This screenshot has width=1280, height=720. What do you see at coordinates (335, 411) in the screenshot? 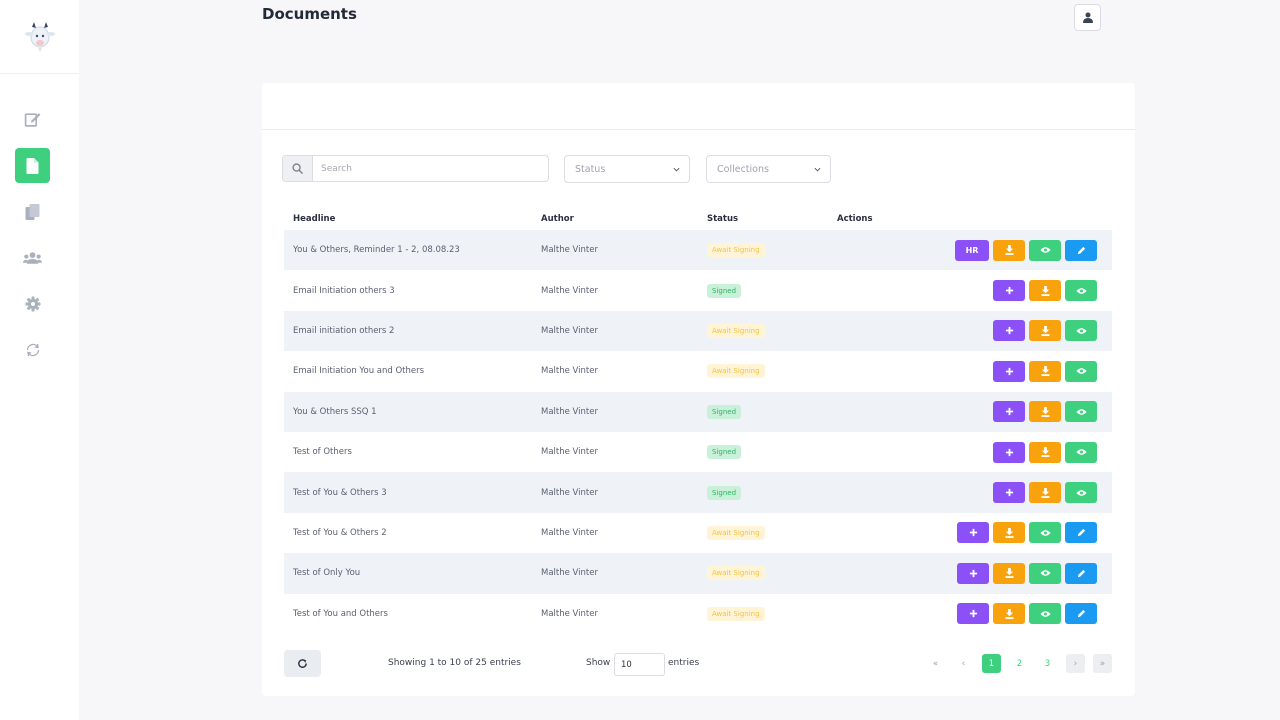
I see `cell-headline: You & Others SSQ 1` at bounding box center [335, 411].